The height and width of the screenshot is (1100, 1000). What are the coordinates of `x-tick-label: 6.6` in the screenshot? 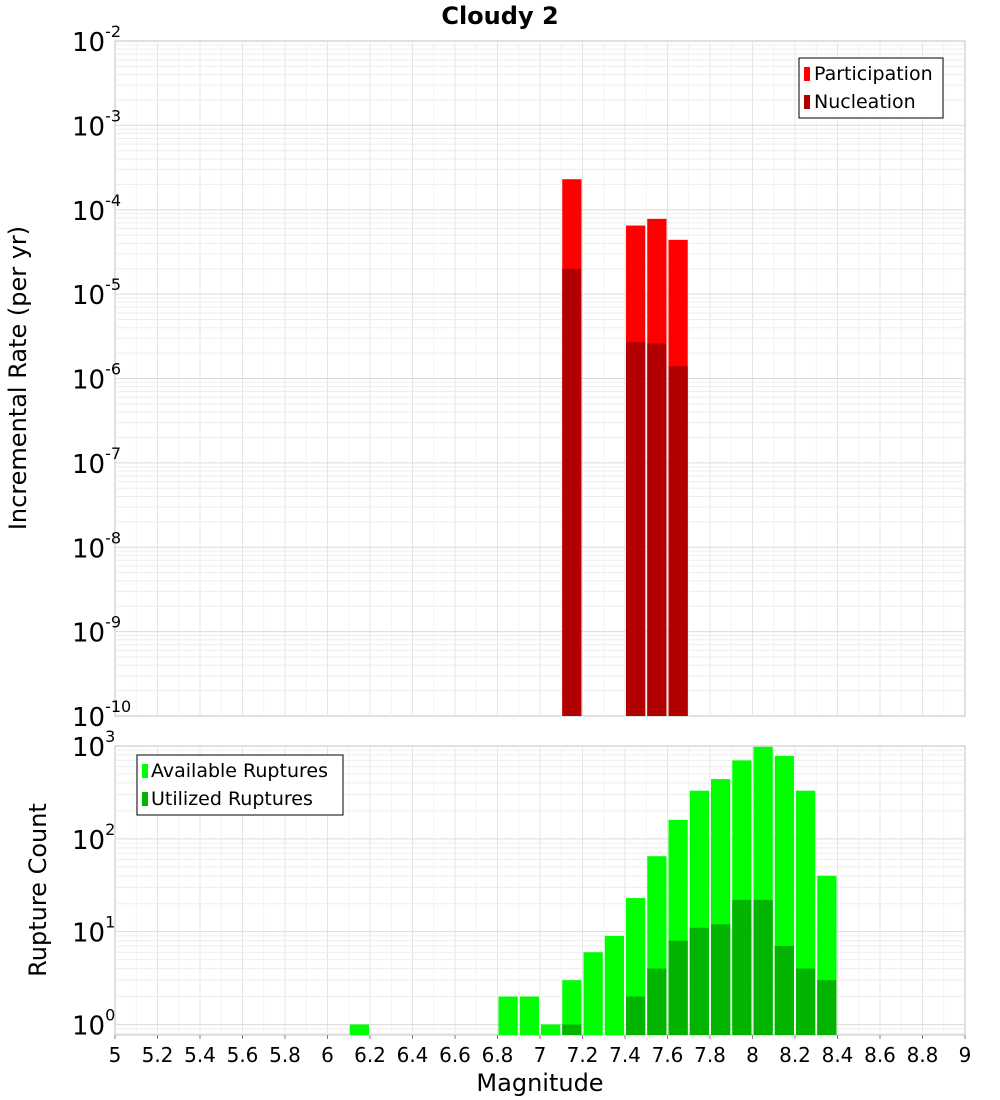 It's located at (455, 1055).